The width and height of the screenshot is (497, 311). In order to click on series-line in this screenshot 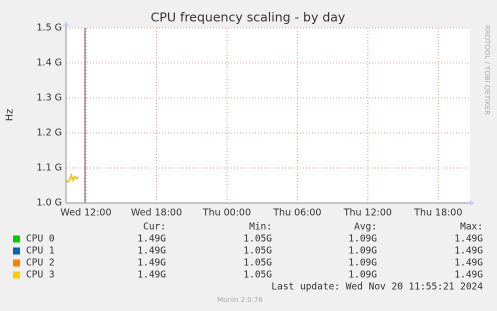, I will do `click(72, 178)`.